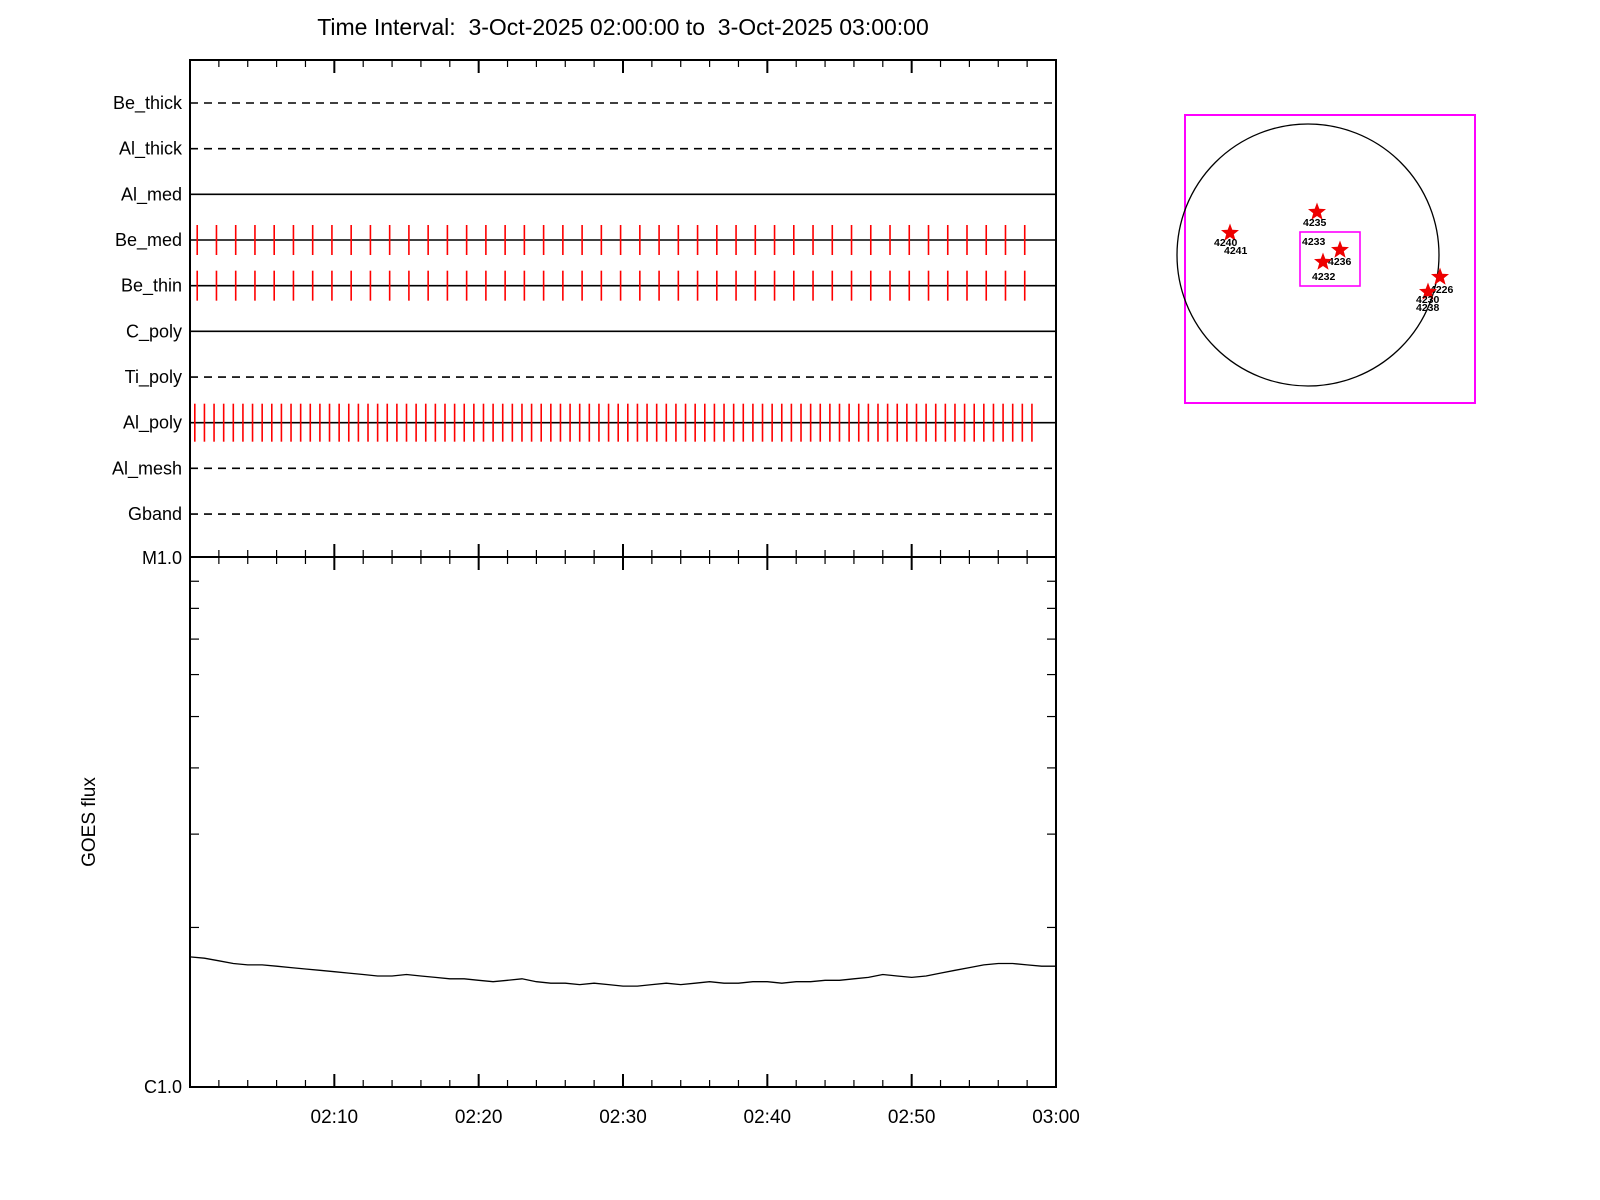 This screenshot has height=1200, width=1600. What do you see at coordinates (1226, 243) in the screenshot?
I see `active-region-label: 4240` at bounding box center [1226, 243].